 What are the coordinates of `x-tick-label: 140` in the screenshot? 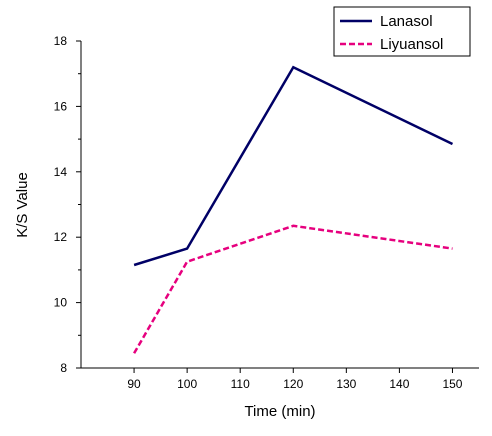 It's located at (399, 384).